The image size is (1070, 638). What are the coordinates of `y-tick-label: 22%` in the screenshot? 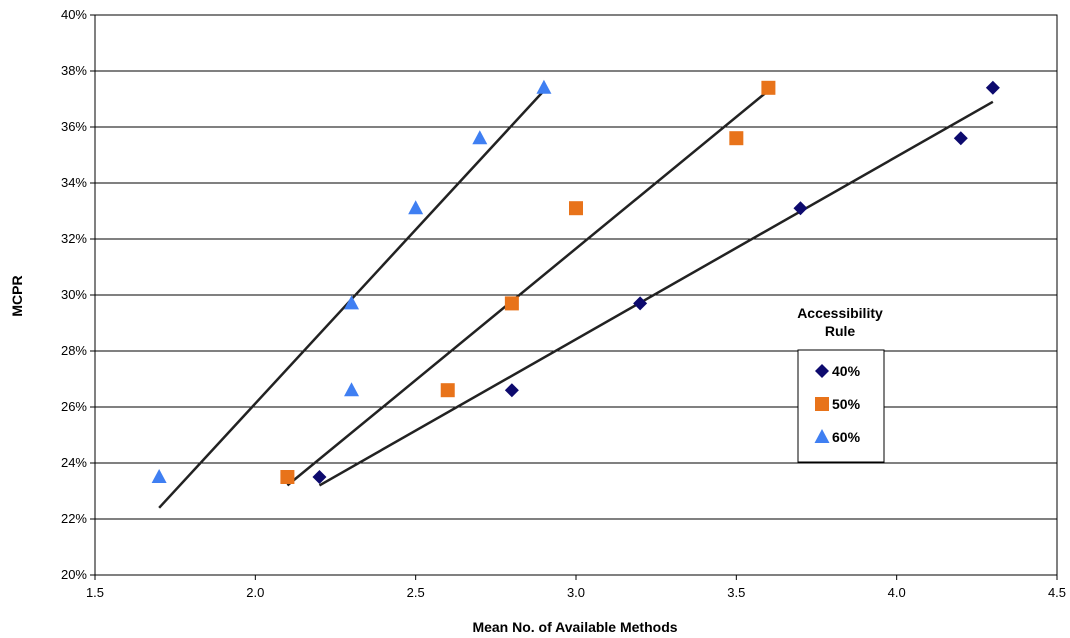 It's located at (74, 518).